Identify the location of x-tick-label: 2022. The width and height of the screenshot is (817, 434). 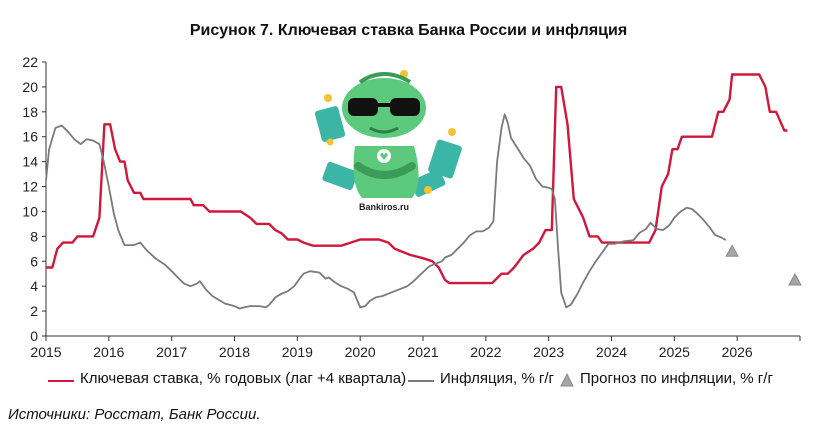
(485, 352).